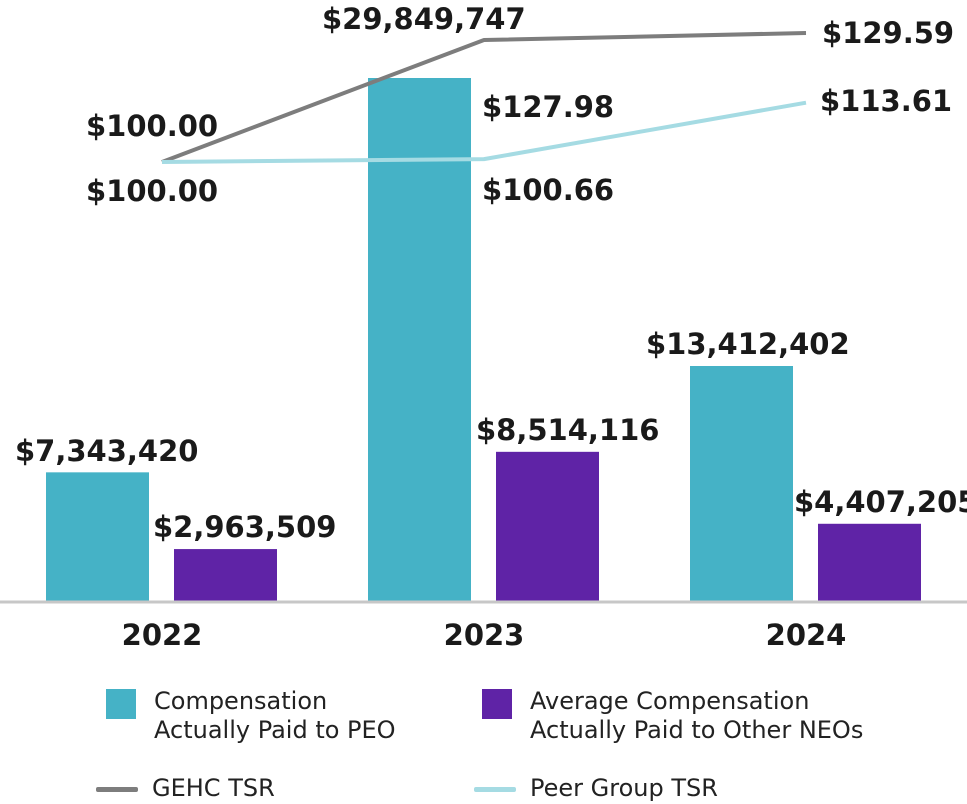 The width and height of the screenshot is (967, 804). I want to click on bar-peo-cap-2023, so click(419, 339).